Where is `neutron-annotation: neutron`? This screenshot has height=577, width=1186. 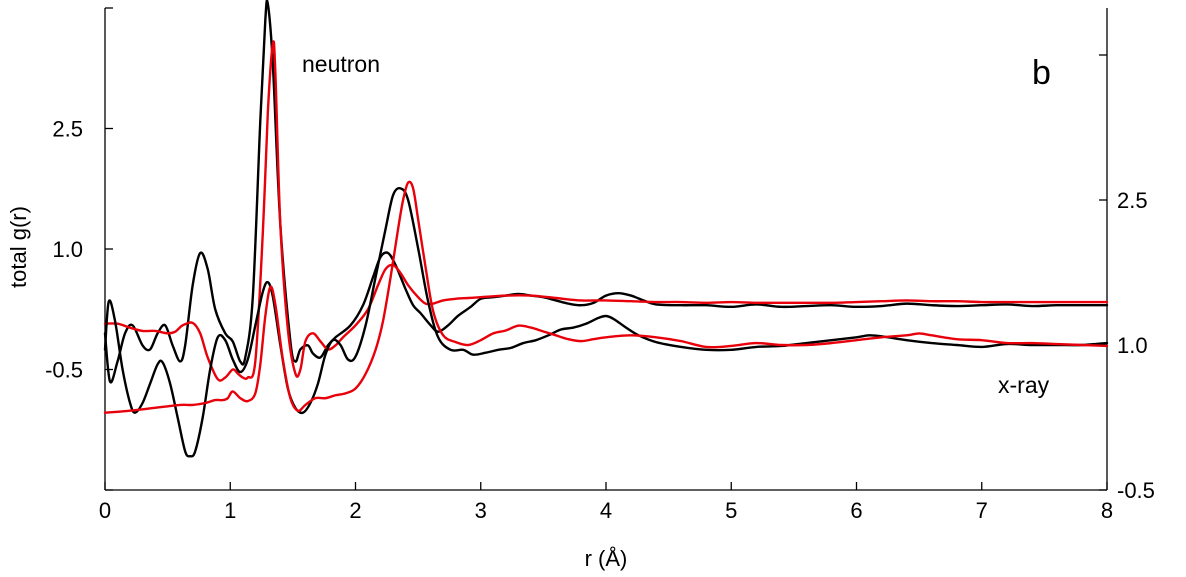 neutron-annotation: neutron is located at coordinates (341, 64).